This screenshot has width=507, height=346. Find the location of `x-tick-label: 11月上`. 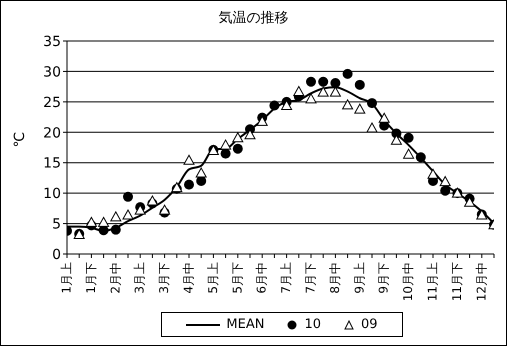

x-tick-label: 11月上 is located at coordinates (433, 282).